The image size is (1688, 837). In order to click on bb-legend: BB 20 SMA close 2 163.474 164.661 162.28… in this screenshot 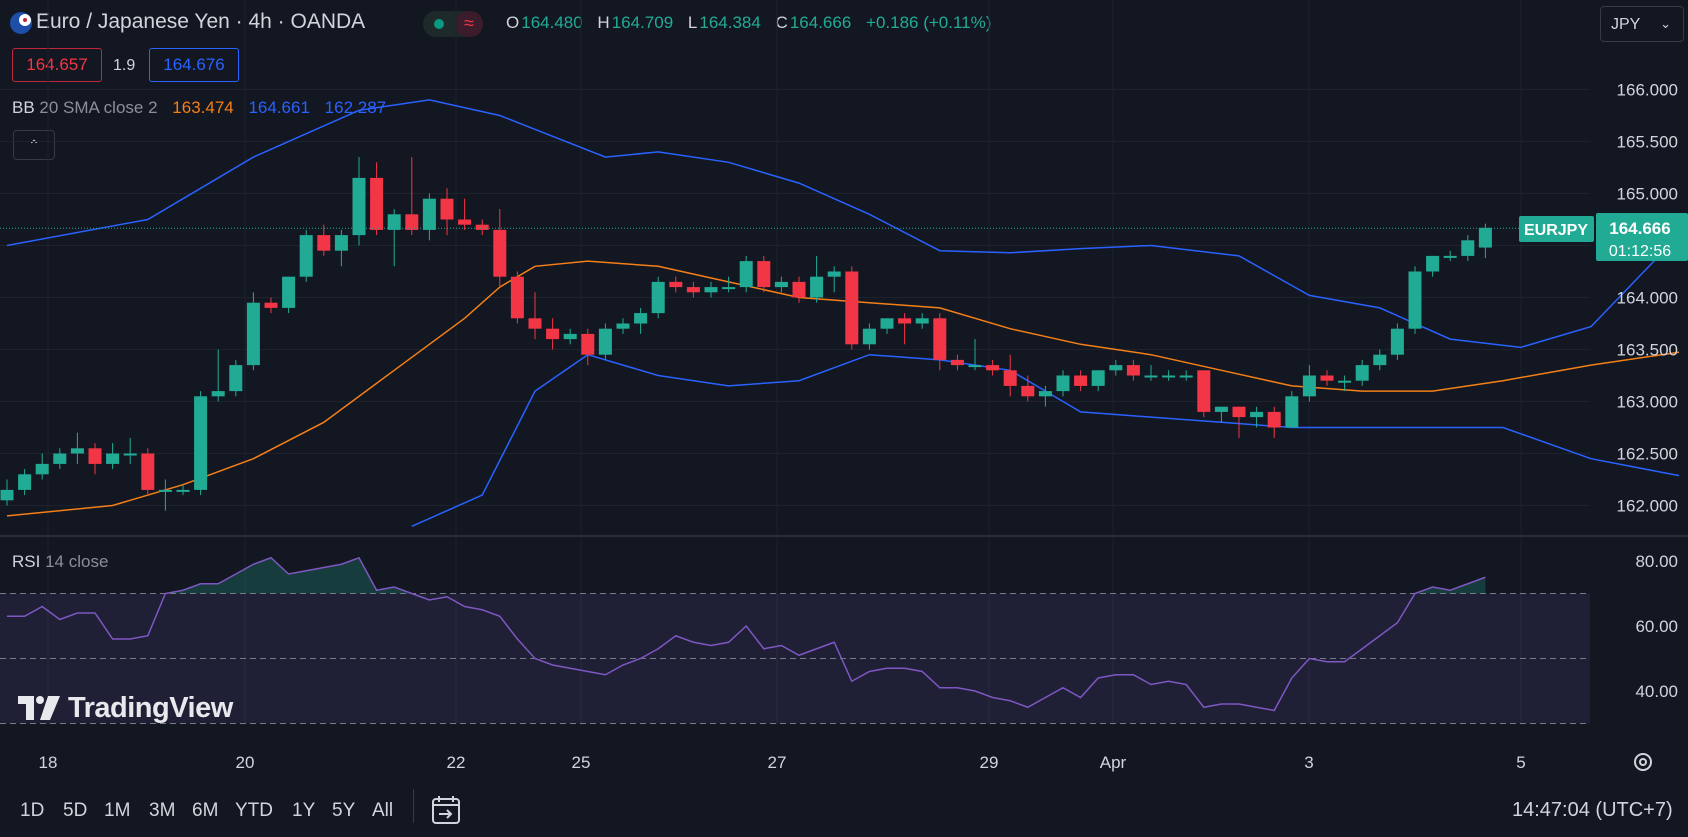, I will do `click(204, 108)`.